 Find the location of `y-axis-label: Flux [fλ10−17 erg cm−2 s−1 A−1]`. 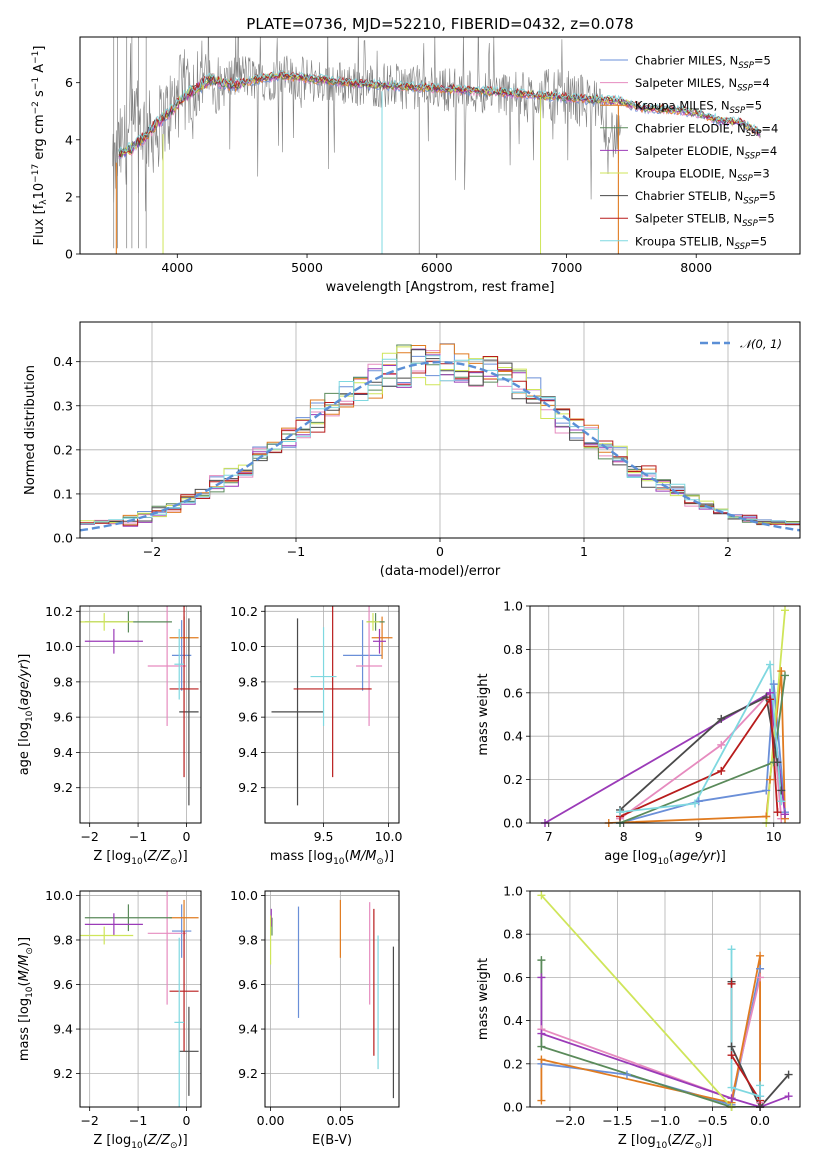

y-axis-label: Flux [fλ10−17 erg cm−2 s−1 A−1] is located at coordinates (40, 146).